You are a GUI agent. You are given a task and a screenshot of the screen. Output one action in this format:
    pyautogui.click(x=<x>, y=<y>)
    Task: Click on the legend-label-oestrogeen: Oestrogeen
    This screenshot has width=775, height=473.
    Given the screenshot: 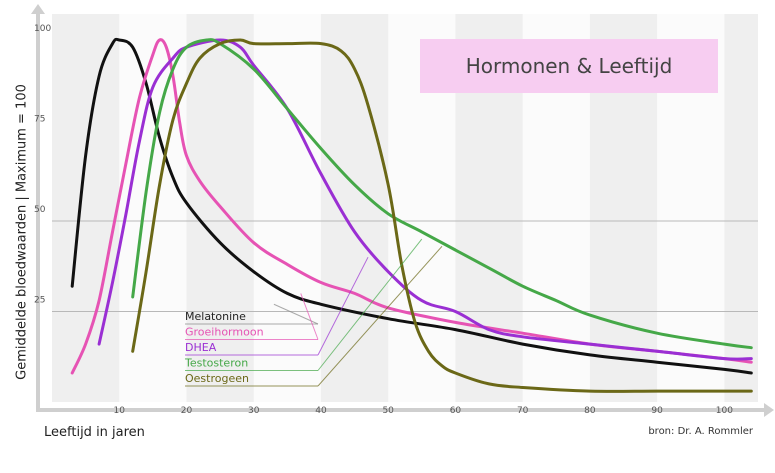 What is the action you would take?
    pyautogui.click(x=217, y=378)
    